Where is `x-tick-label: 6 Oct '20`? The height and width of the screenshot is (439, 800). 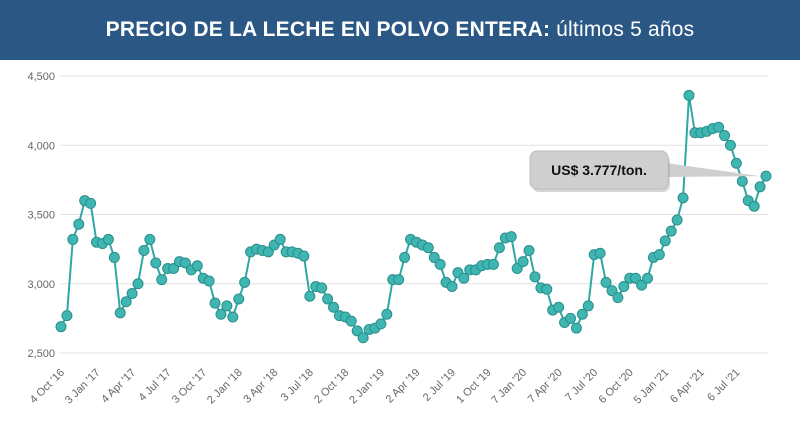 x-tick-label: 6 Oct '20 is located at coordinates (615, 386).